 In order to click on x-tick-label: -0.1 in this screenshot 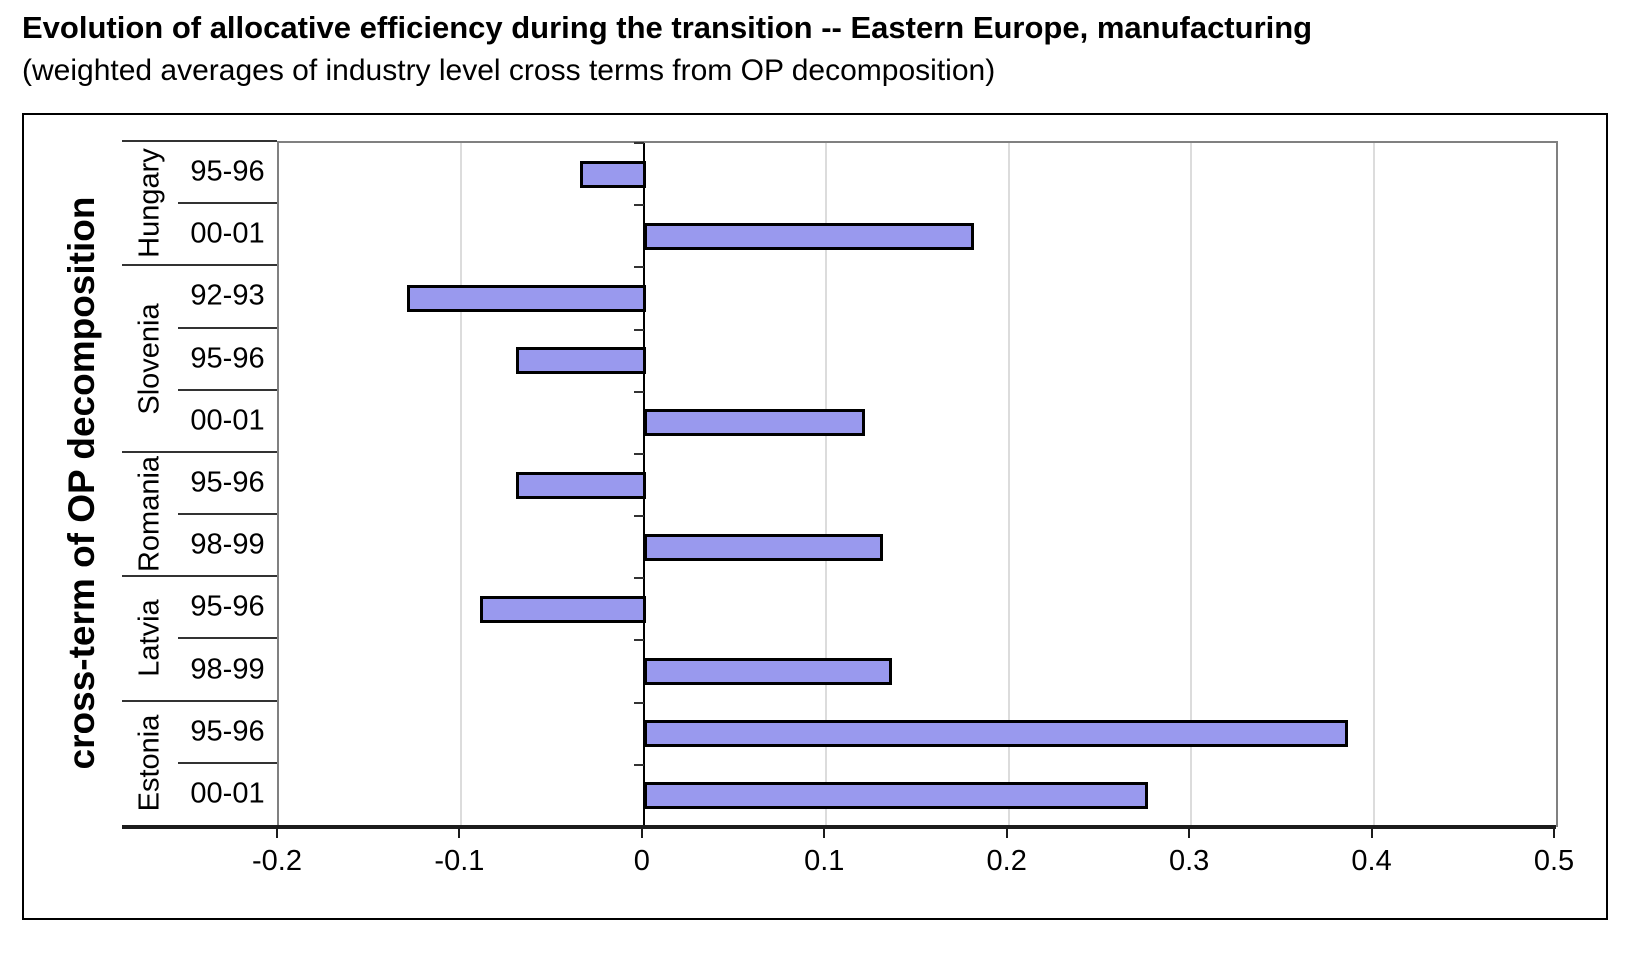, I will do `click(459, 861)`.